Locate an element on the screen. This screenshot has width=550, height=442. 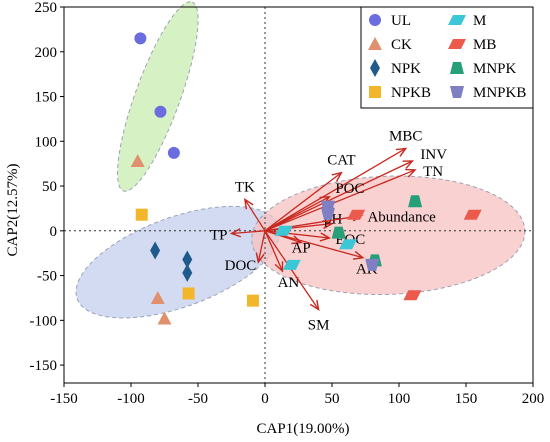
vector-poc is located at coordinates (297, 214).